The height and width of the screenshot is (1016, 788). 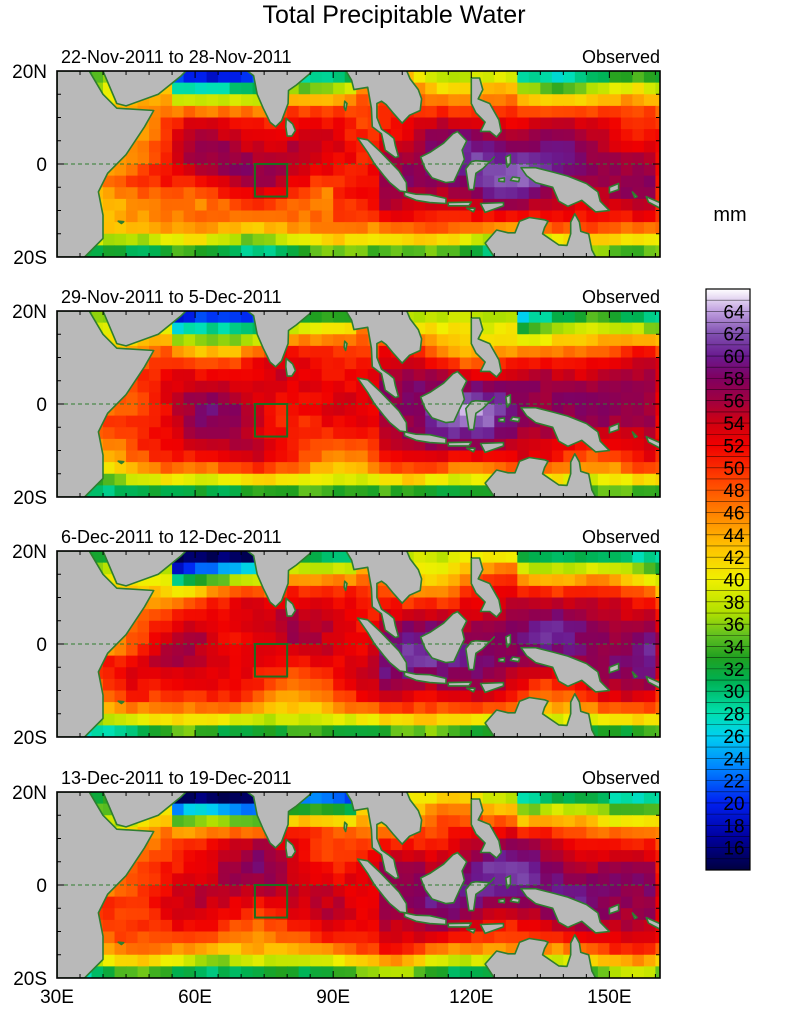 I want to click on colorbar-tick-label: 44, so click(x=734, y=536).